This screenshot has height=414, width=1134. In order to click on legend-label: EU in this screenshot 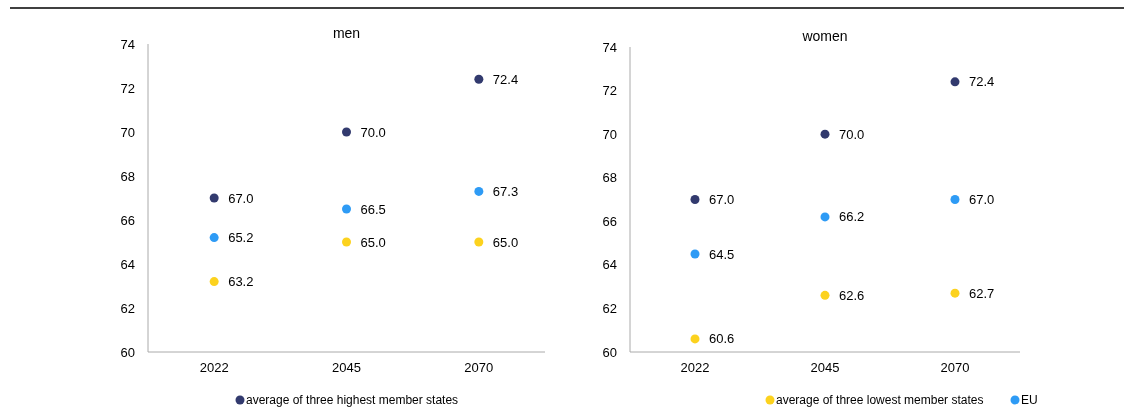, I will do `click(1029, 400)`.